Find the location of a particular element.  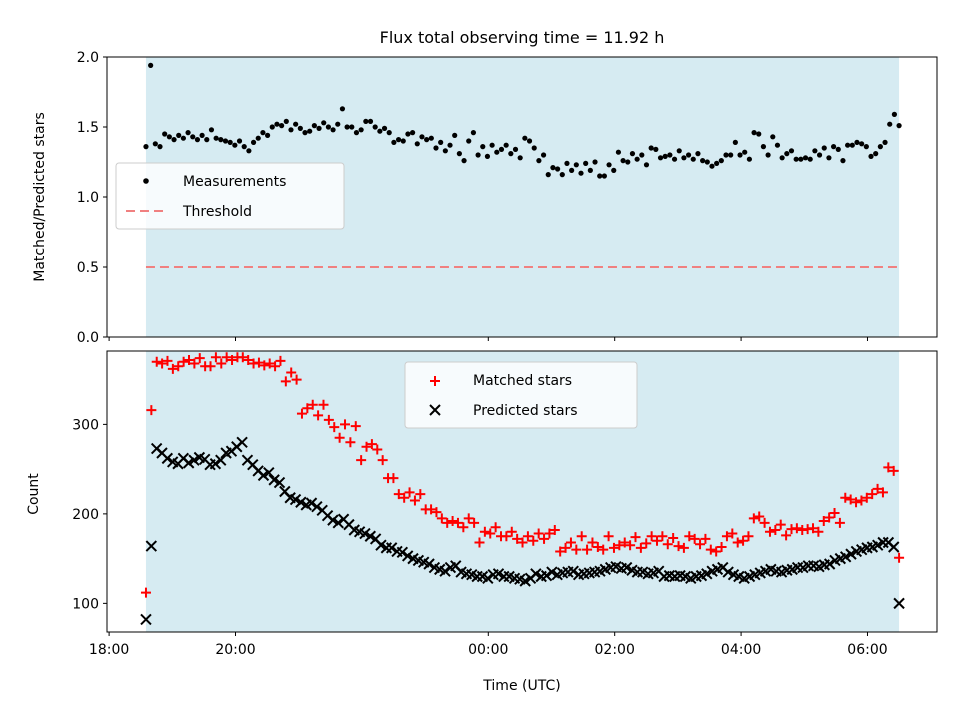

x-tick-label: 00:00 is located at coordinates (488, 650).